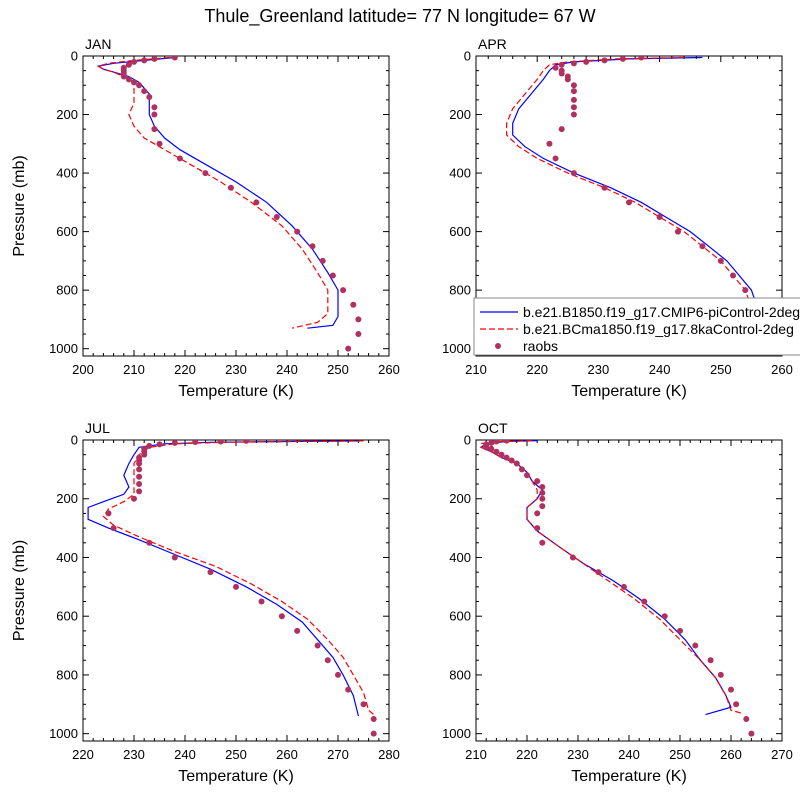 This screenshot has width=800, height=800. What do you see at coordinates (338, 754) in the screenshot?
I see `x-tick-label: 270` at bounding box center [338, 754].